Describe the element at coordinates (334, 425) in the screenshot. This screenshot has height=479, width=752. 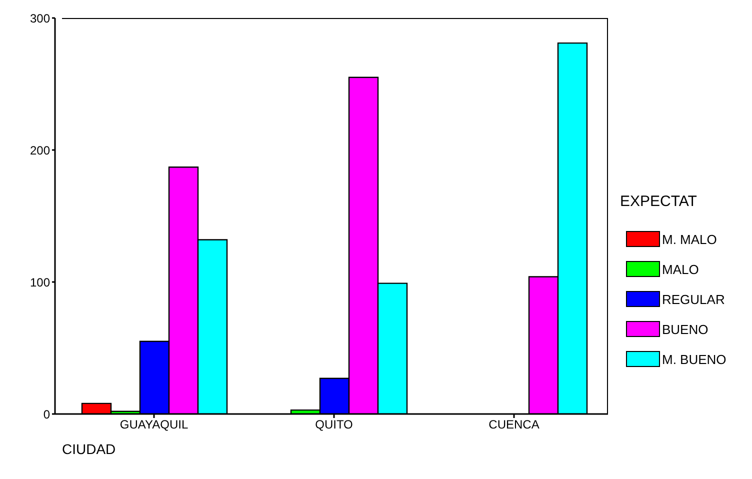
I see `x-tick-label: QUITO` at that location.